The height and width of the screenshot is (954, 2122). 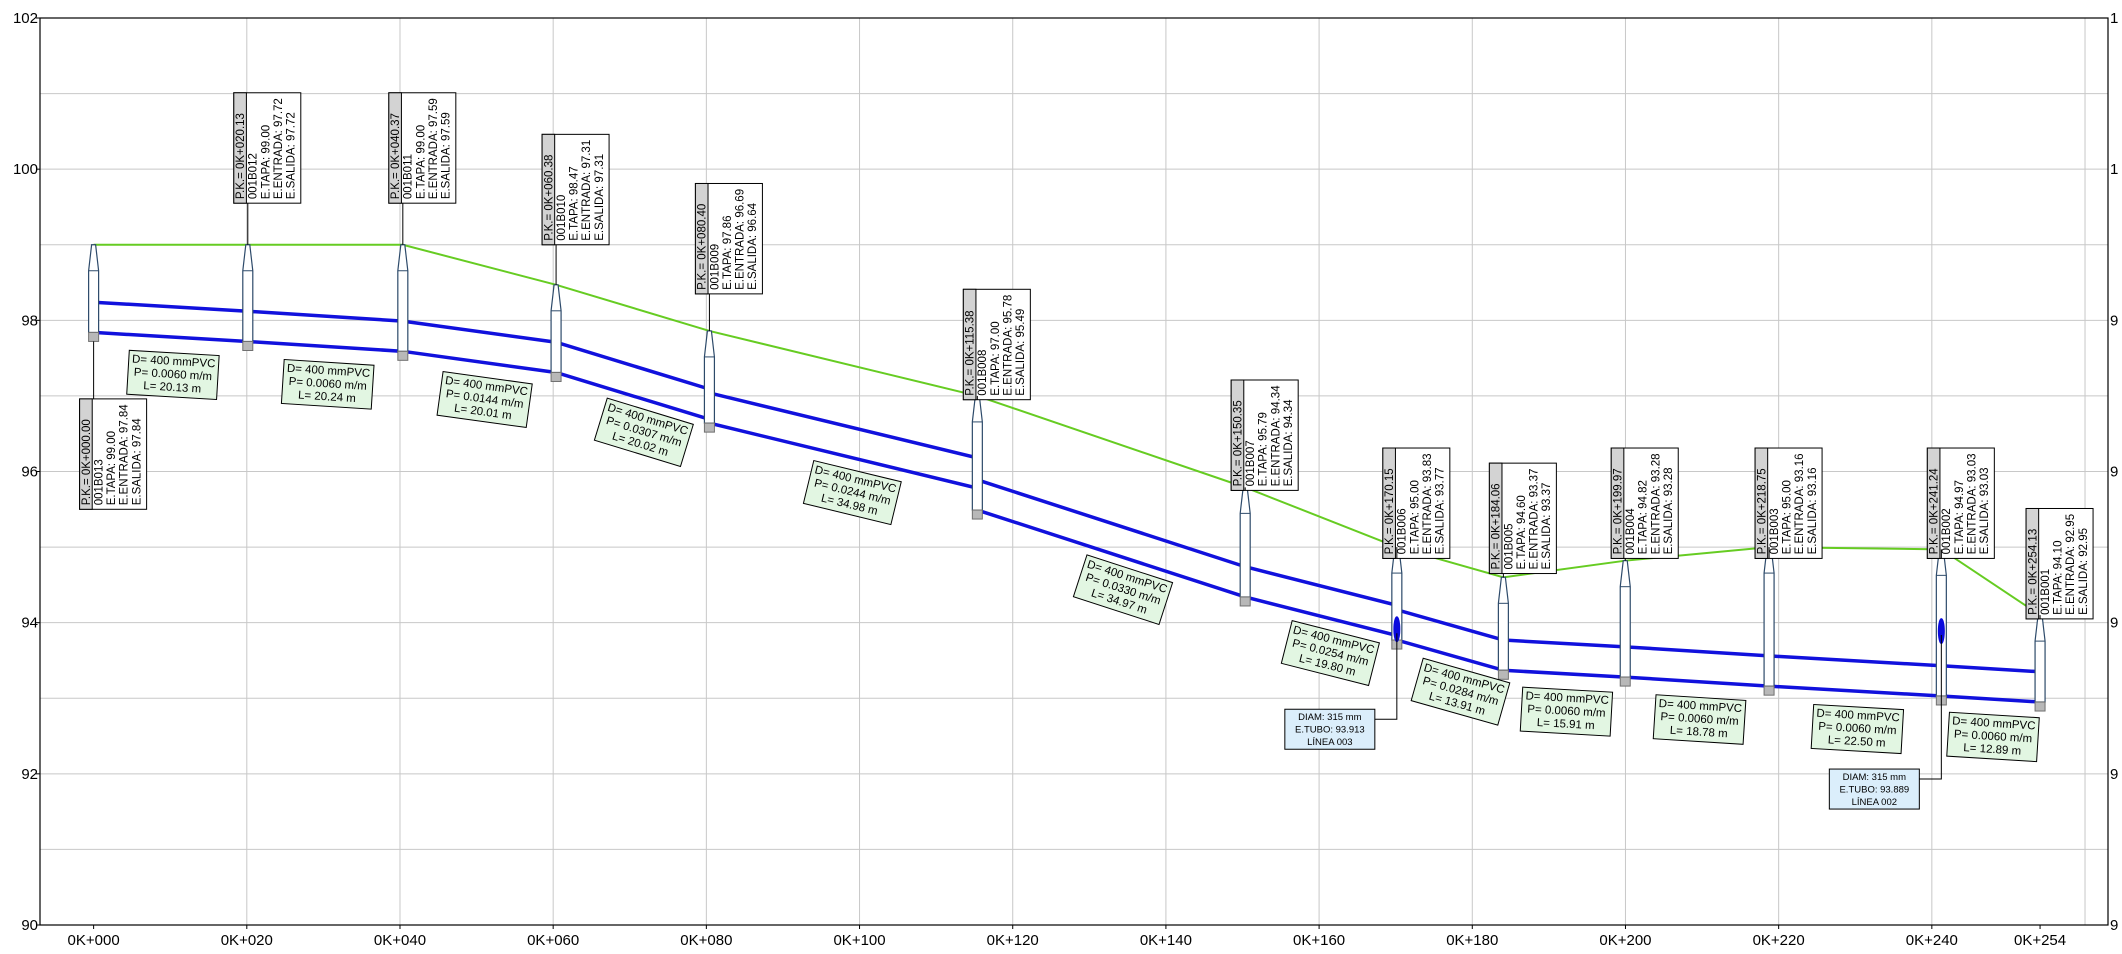 I want to click on manhole-label-line: 001B004, so click(x=1631, y=531).